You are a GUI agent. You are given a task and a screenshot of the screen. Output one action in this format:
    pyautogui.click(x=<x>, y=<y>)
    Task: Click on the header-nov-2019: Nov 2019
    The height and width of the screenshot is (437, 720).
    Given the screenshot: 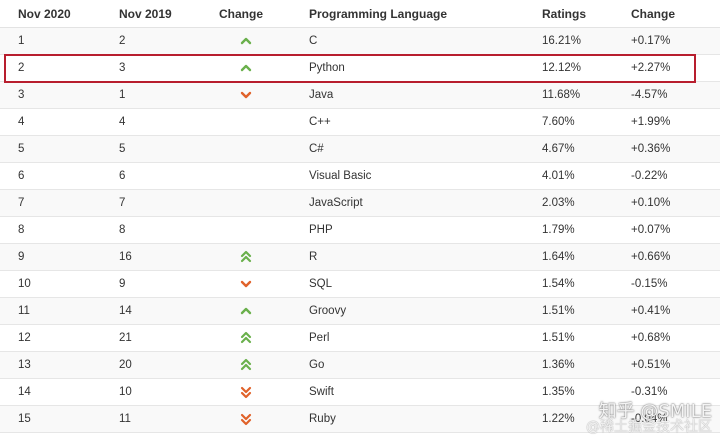 What is the action you would take?
    pyautogui.click(x=151, y=14)
    